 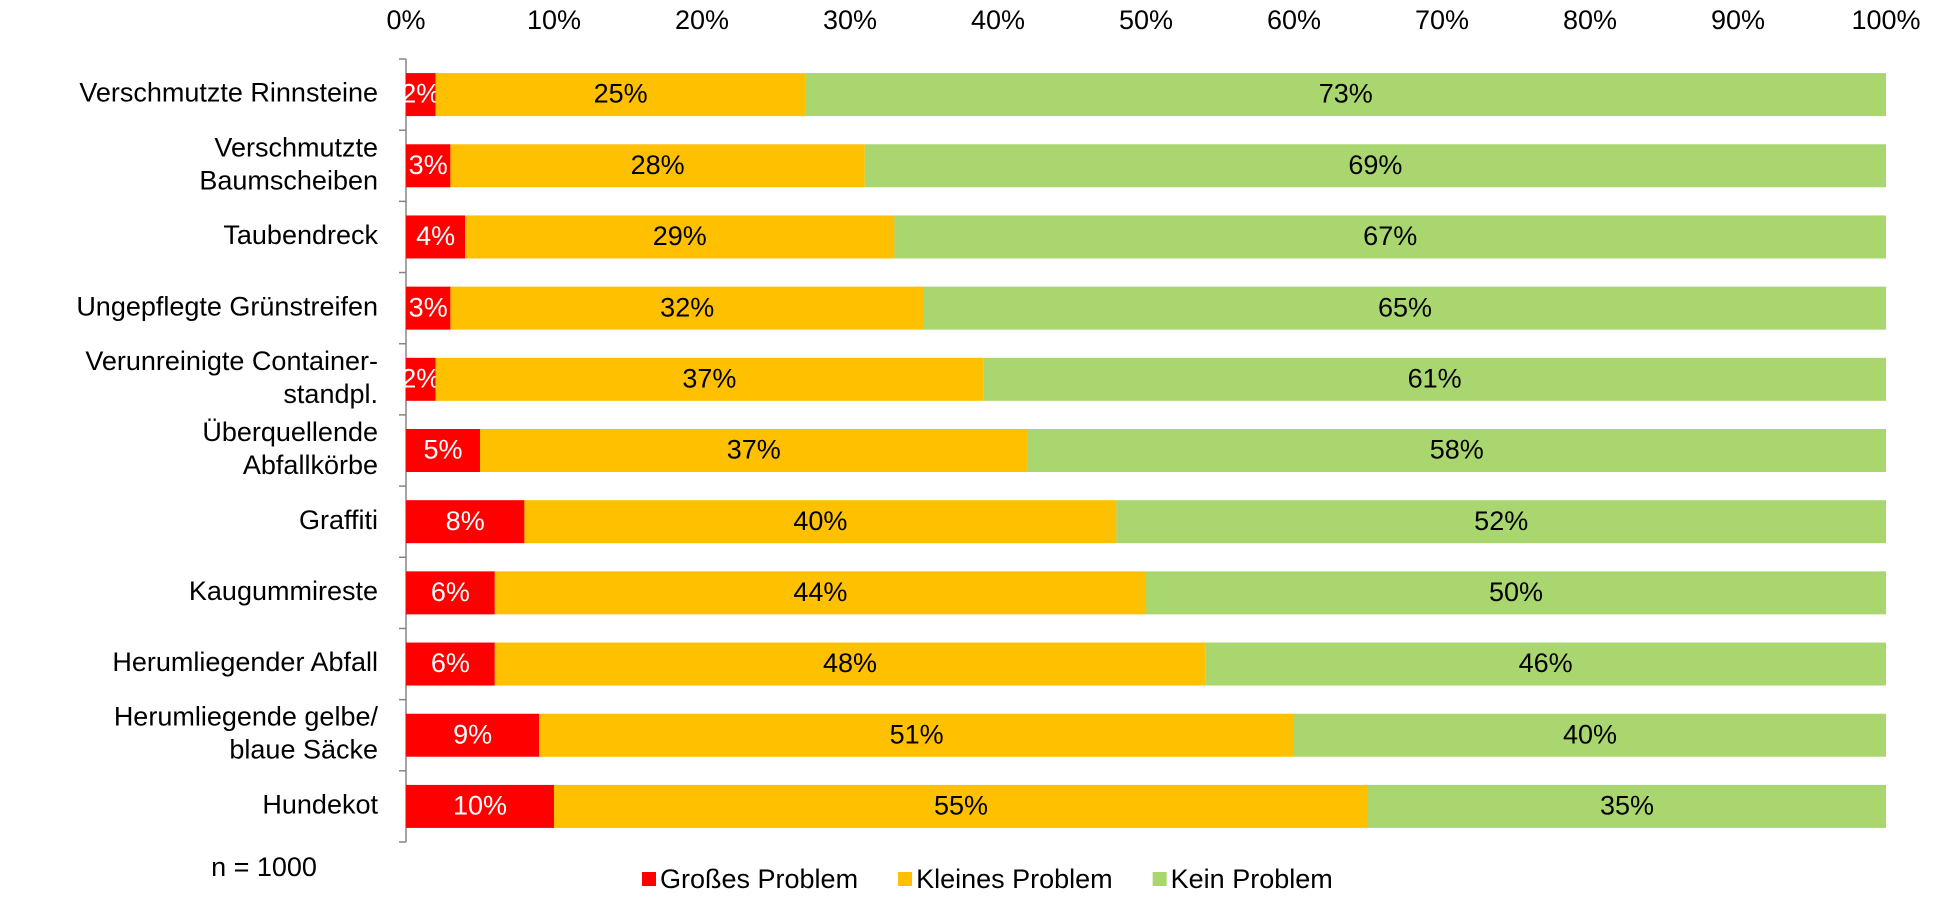 What do you see at coordinates (1442, 20) in the screenshot?
I see `x-tick-label: 70%` at bounding box center [1442, 20].